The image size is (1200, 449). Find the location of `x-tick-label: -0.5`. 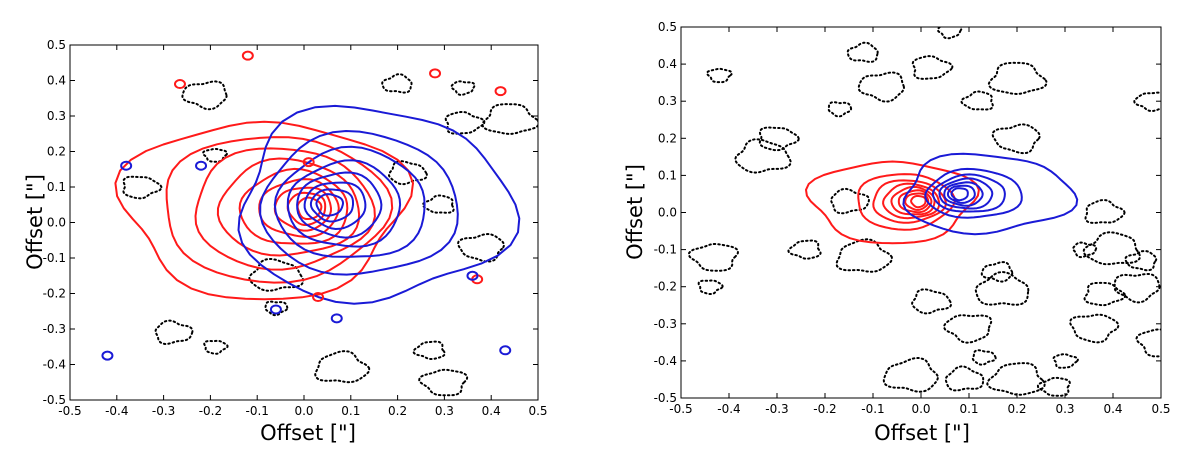

x-tick-label: -0.5 is located at coordinates (680, 409).